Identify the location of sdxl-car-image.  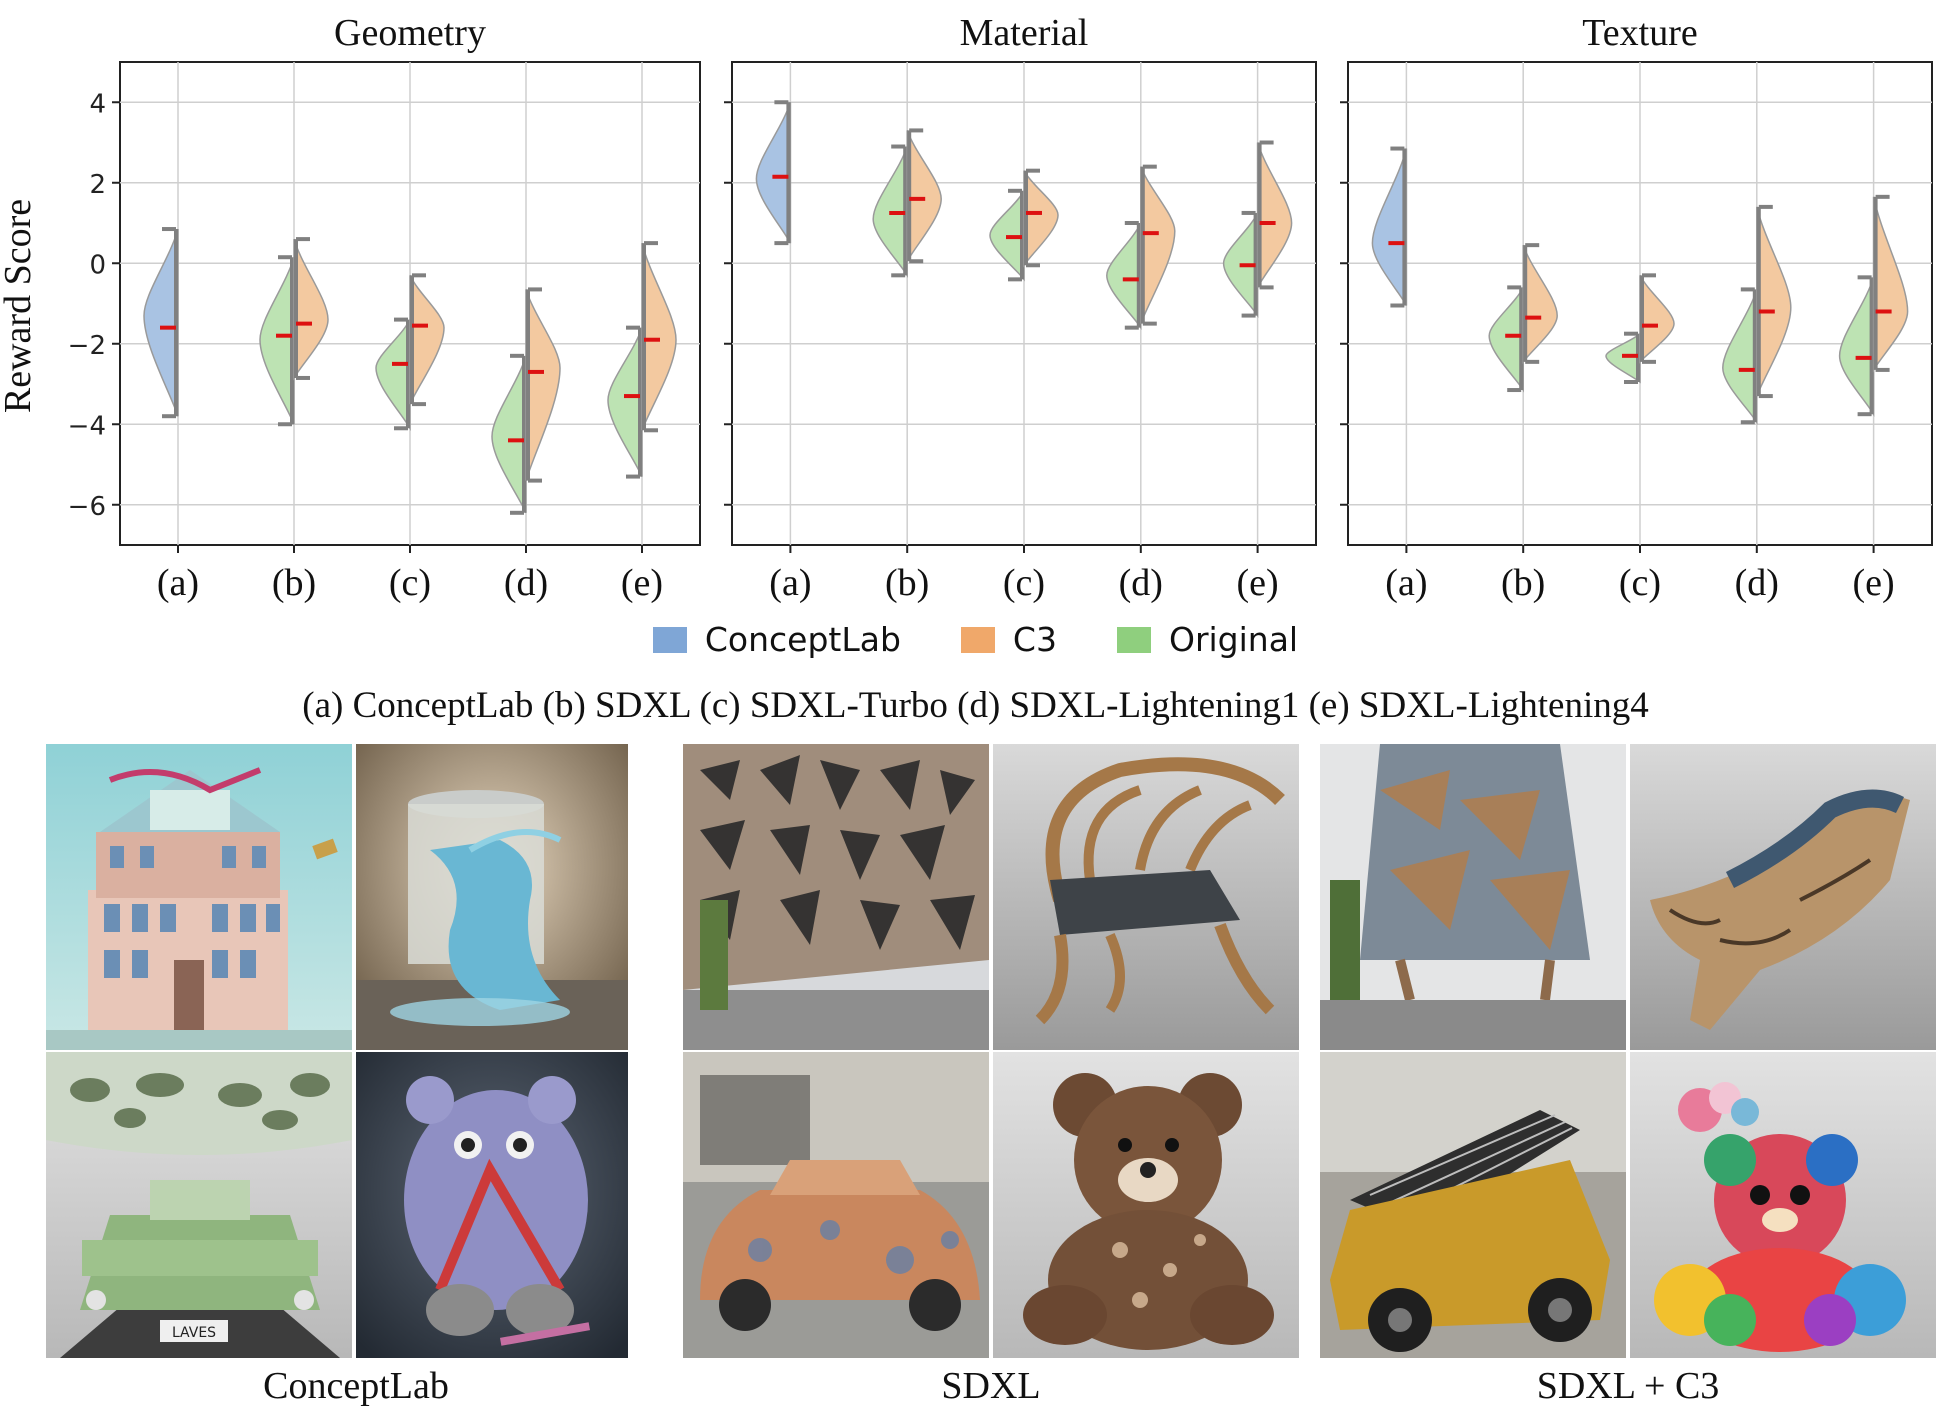
(836, 1205).